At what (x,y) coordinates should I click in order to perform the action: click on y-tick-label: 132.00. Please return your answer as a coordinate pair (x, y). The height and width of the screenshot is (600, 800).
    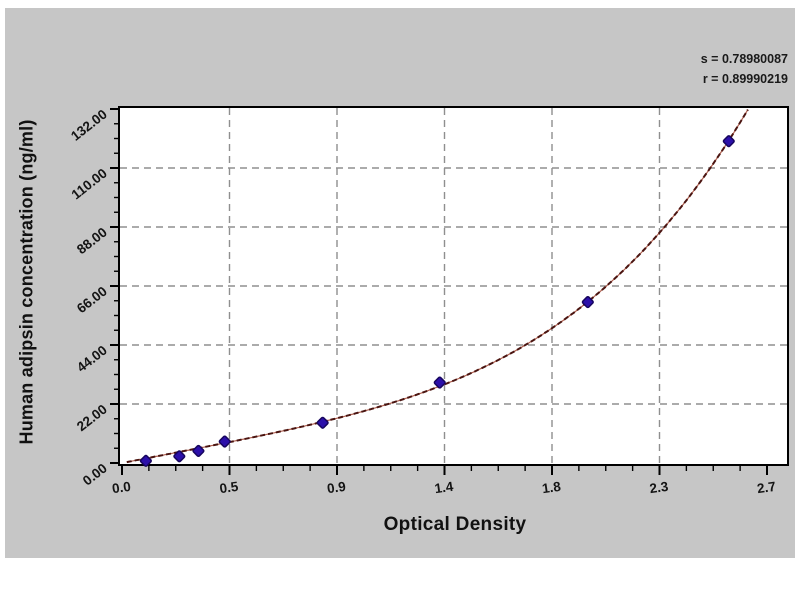
    Looking at the image, I should click on (89, 125).